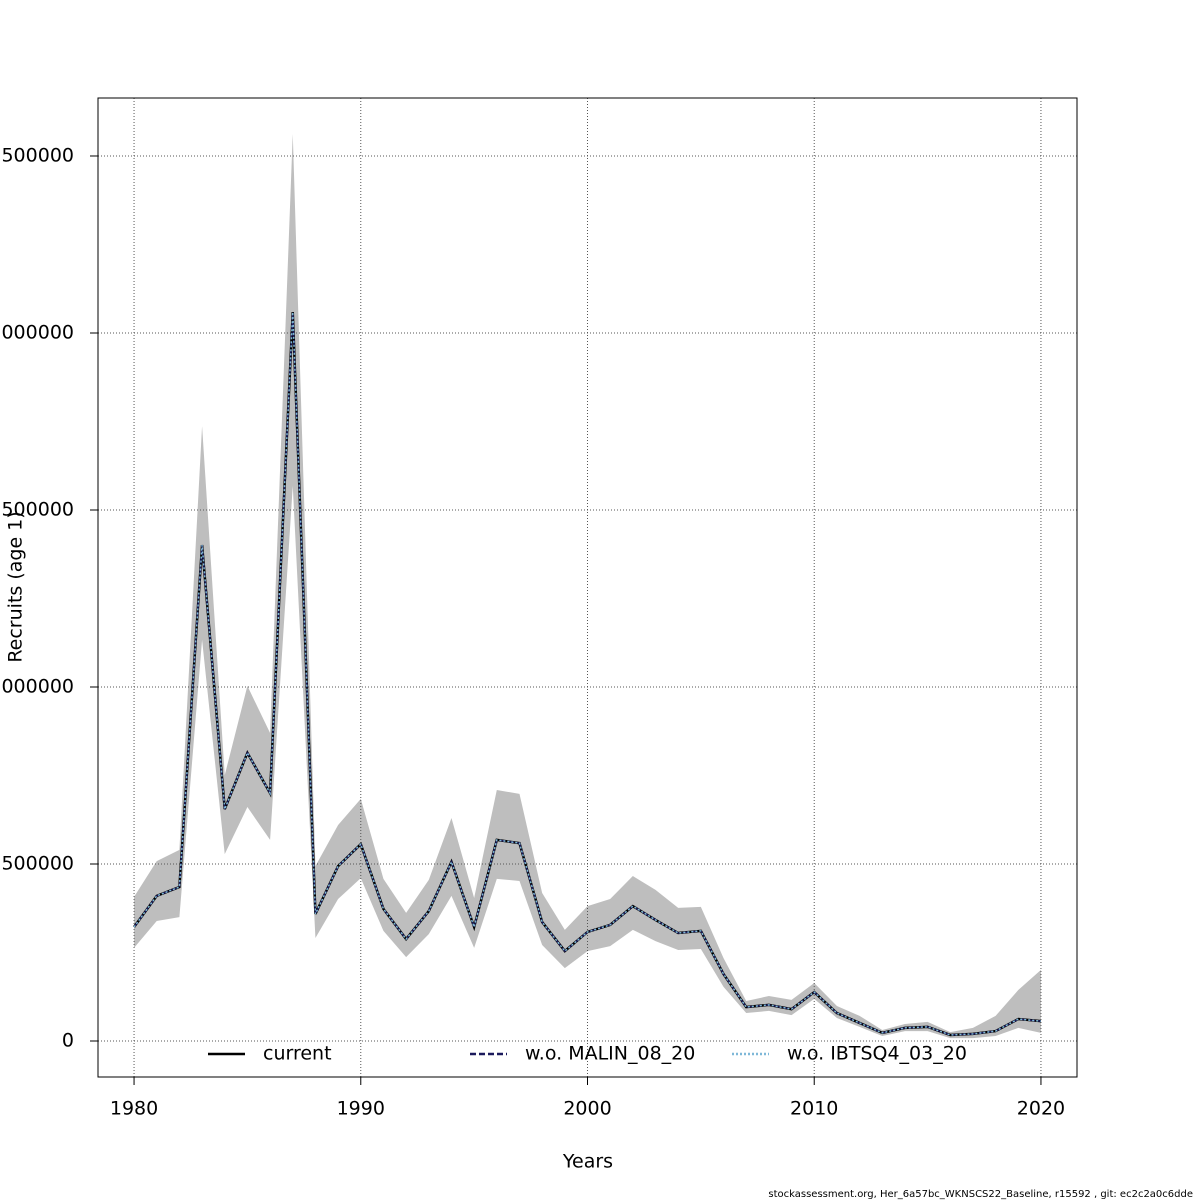 This screenshot has width=1200, height=1200. Describe the element at coordinates (610, 1054) in the screenshot. I see `legend-label: w.o. MALIN_08_20` at that location.